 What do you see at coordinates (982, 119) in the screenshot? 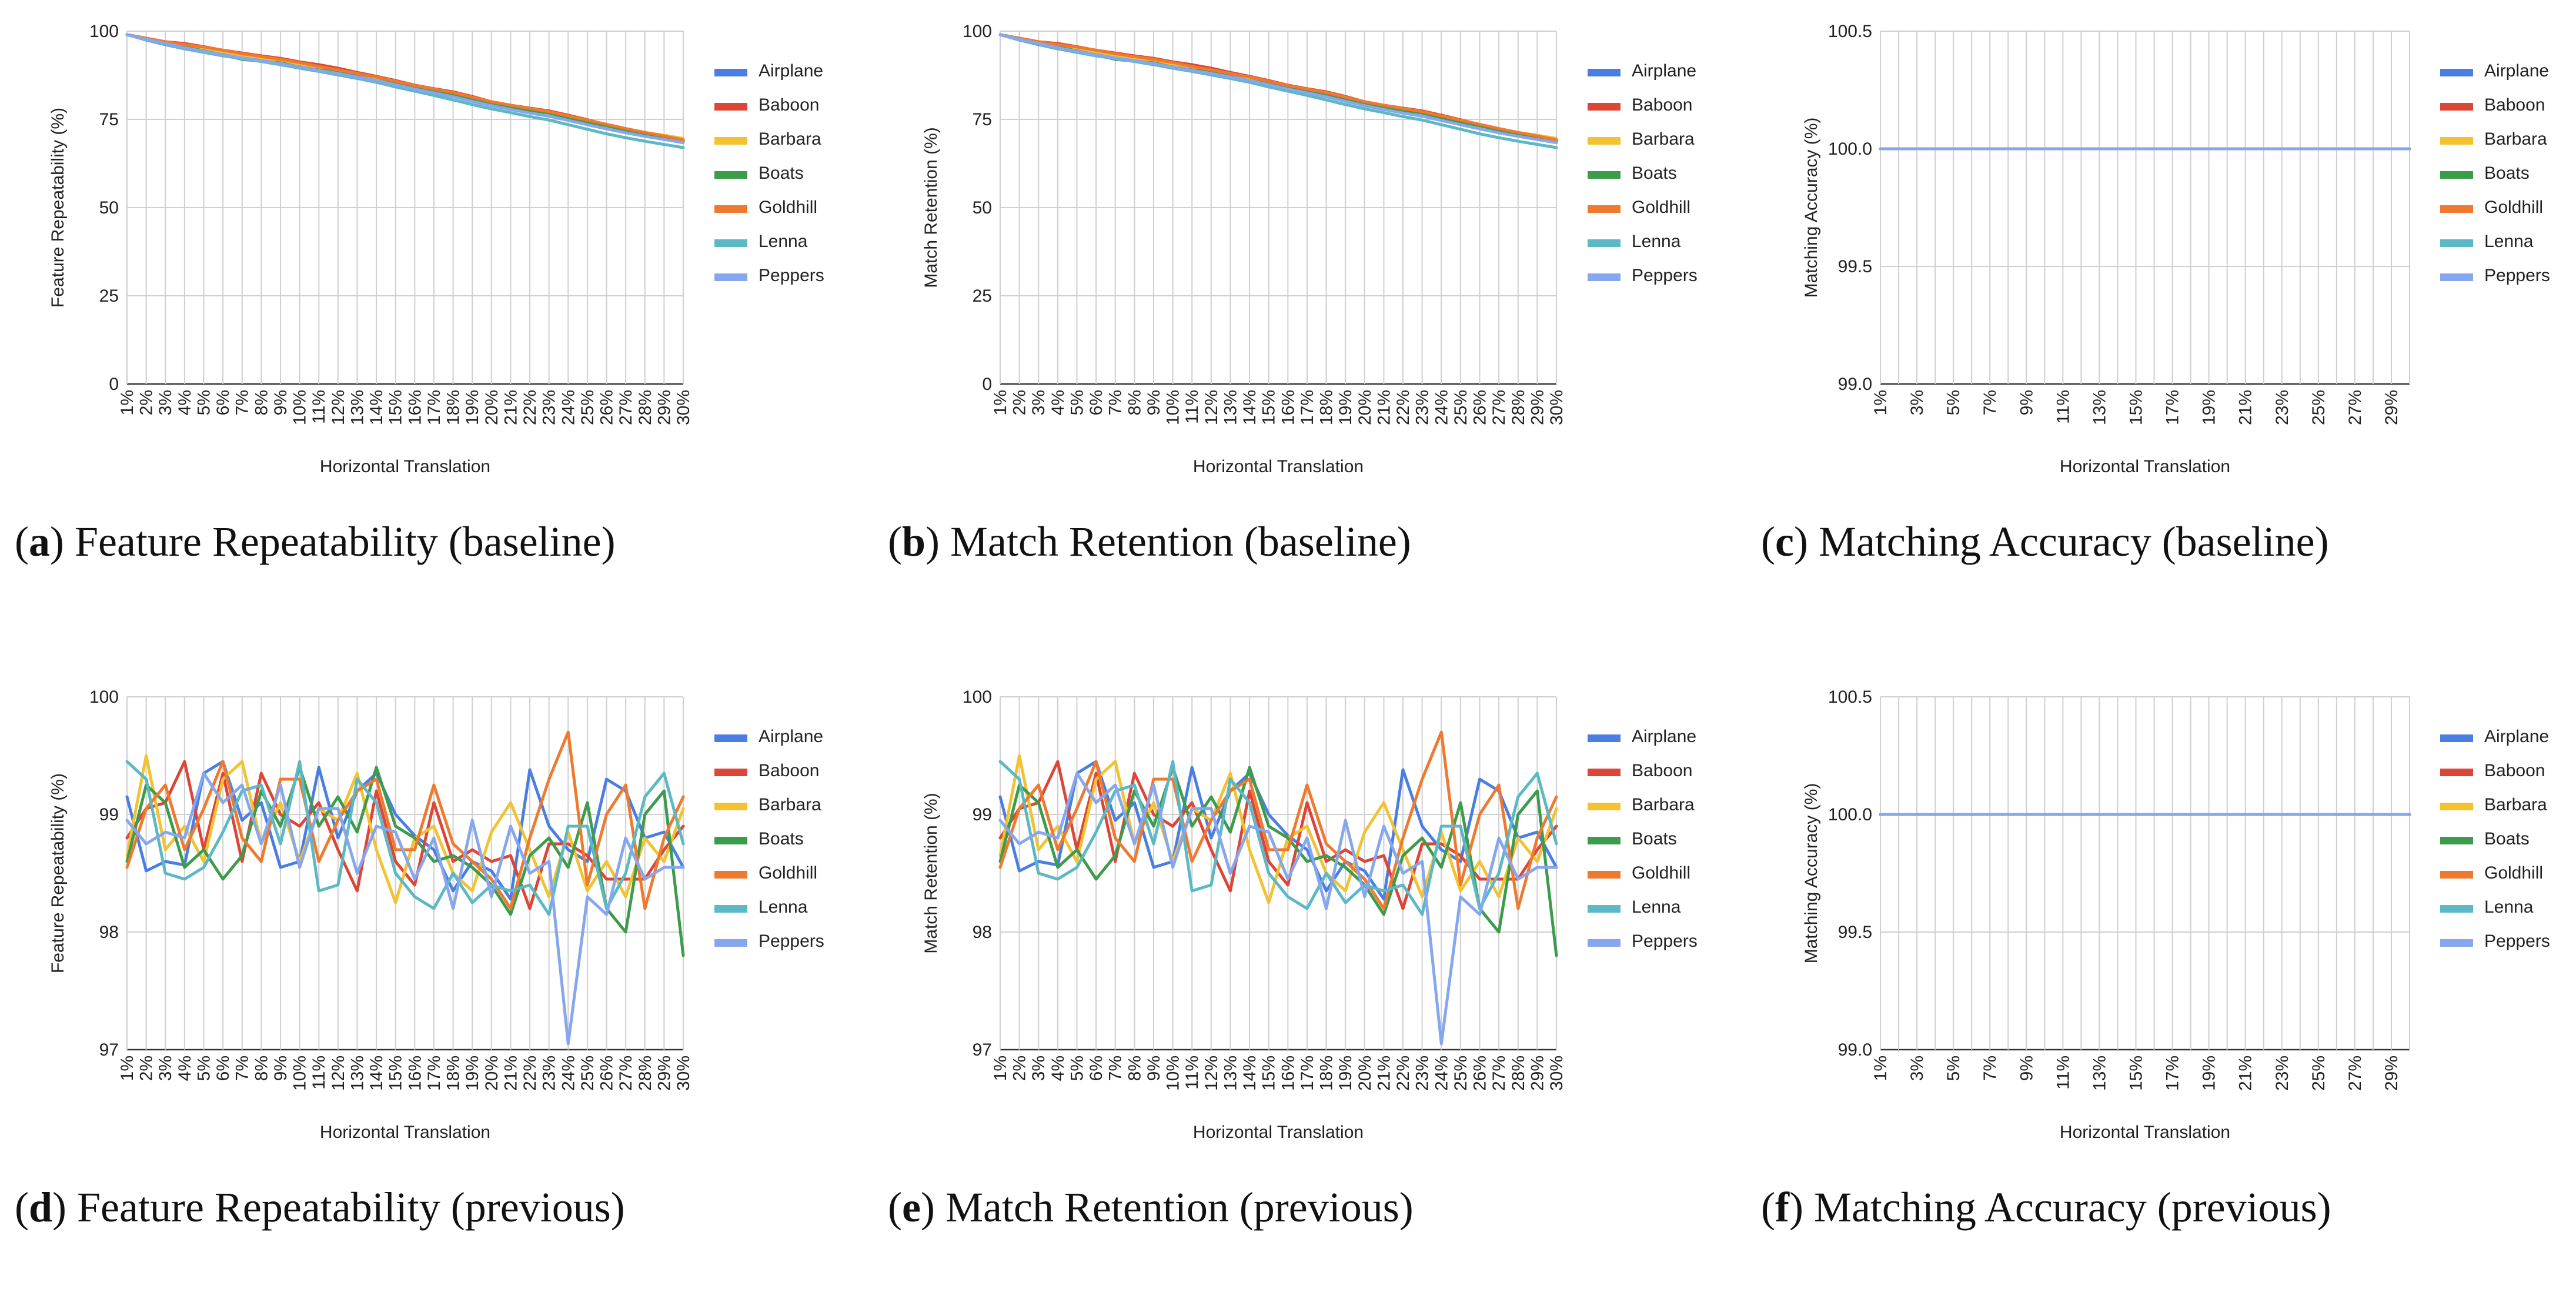
I see `y-tick-label: 75` at bounding box center [982, 119].